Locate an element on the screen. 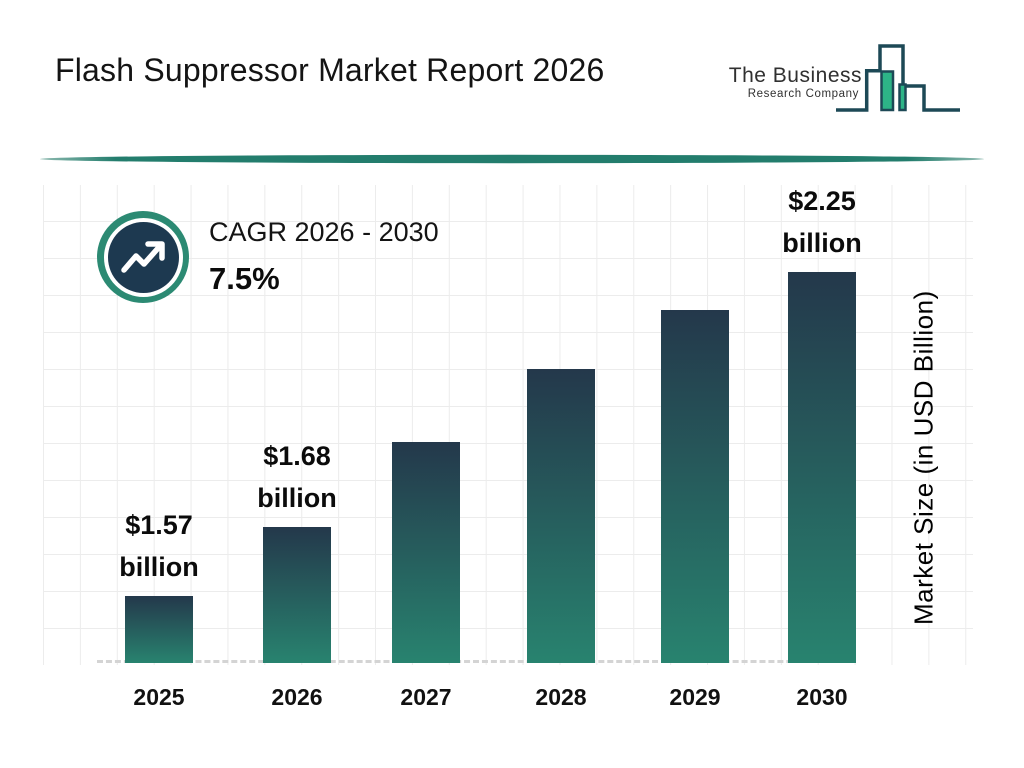 The height and width of the screenshot is (768, 1024). company-logo-text: The Business Research Company is located at coordinates (792, 82).